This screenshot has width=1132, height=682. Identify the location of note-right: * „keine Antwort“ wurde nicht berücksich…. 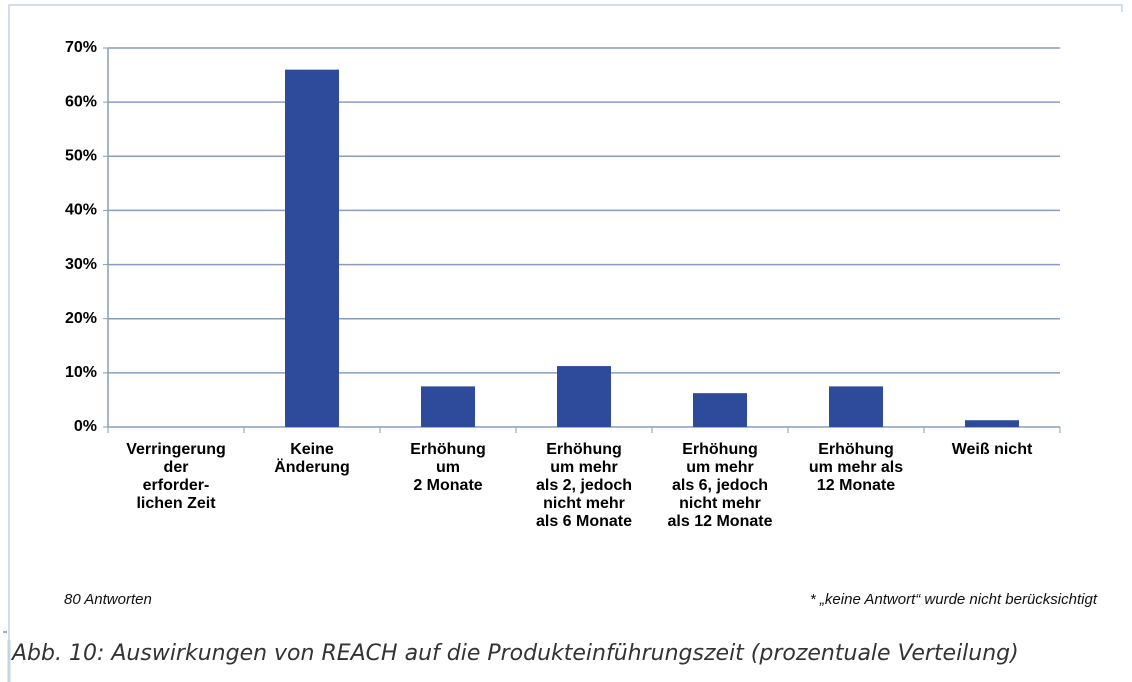
(953, 599).